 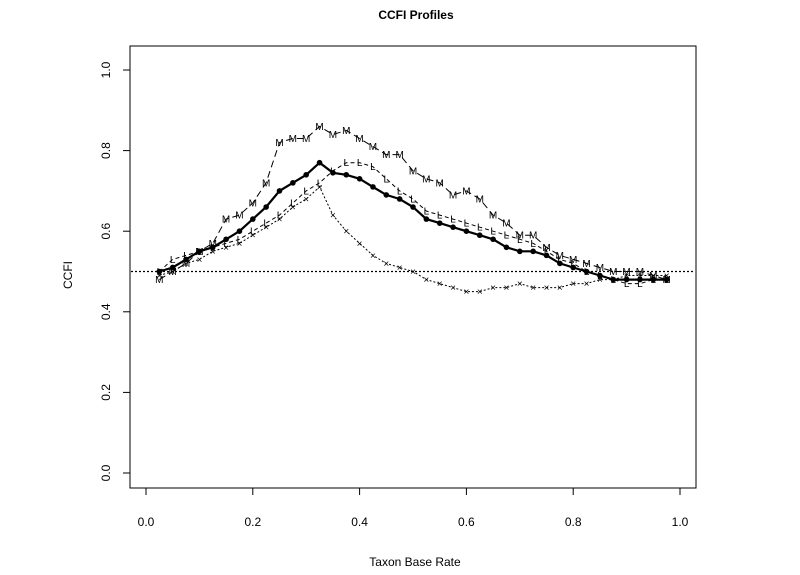 What do you see at coordinates (416, 15) in the screenshot?
I see `chart-title: CCFI Profiles` at bounding box center [416, 15].